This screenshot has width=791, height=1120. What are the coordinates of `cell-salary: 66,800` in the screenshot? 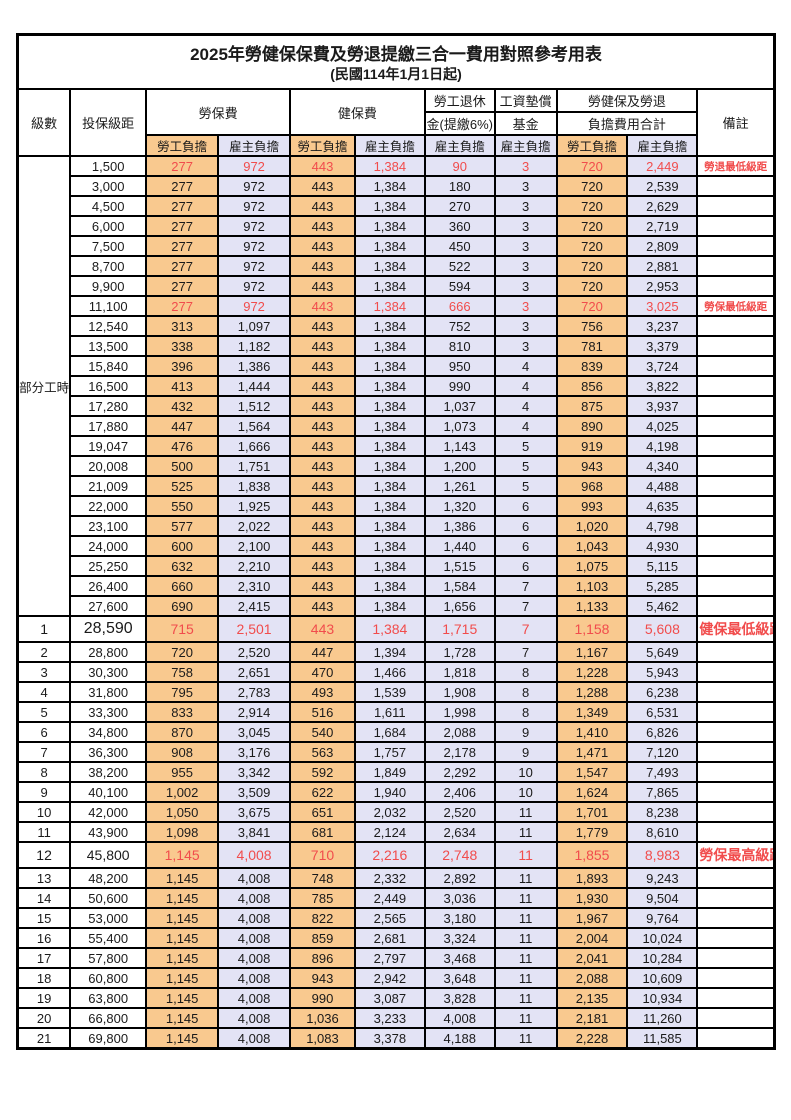 It's located at (108, 1018).